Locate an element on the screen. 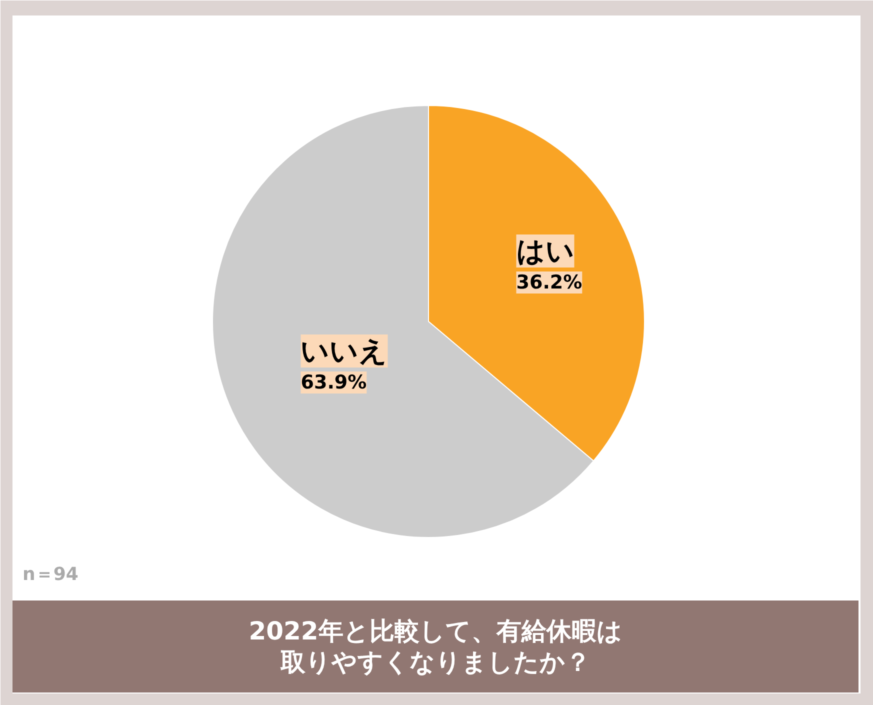 The width and height of the screenshot is (873, 705). text: 2022年と比較して、有給休暇は取りやすくなりましたか？ is located at coordinates (435, 646).